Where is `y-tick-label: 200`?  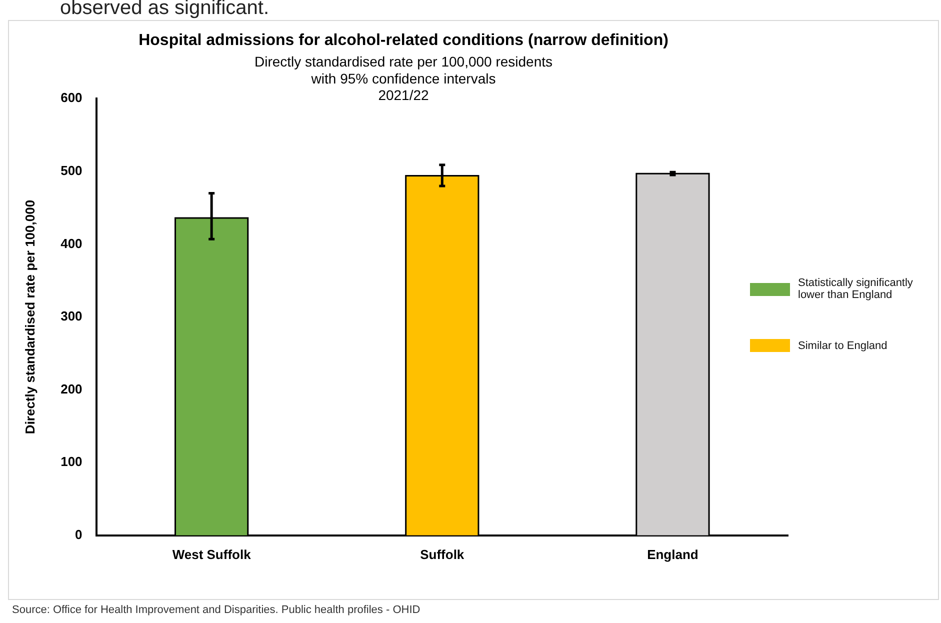
y-tick-label: 200 is located at coordinates (71, 388).